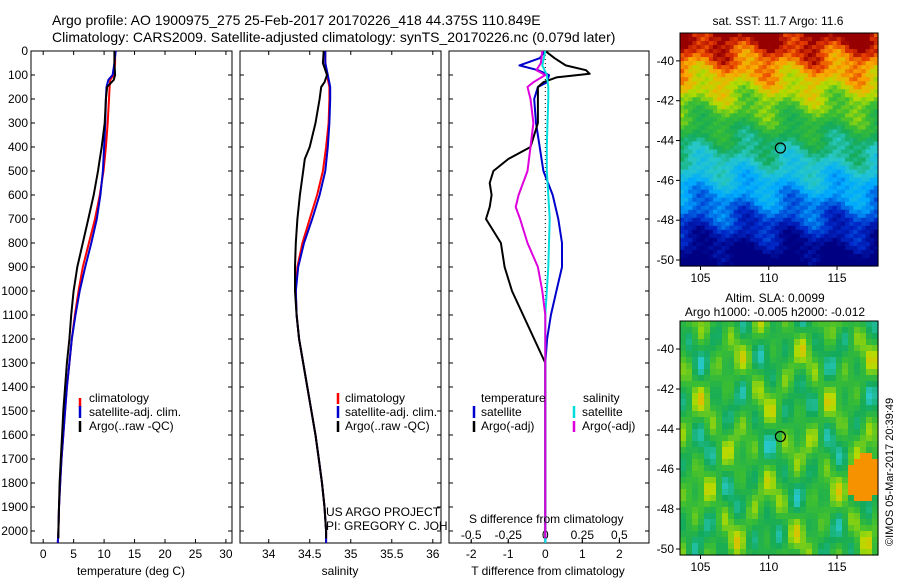 This screenshot has width=900, height=580. Describe the element at coordinates (14, 435) in the screenshot. I see `y-tick-label: 1600` at that location.